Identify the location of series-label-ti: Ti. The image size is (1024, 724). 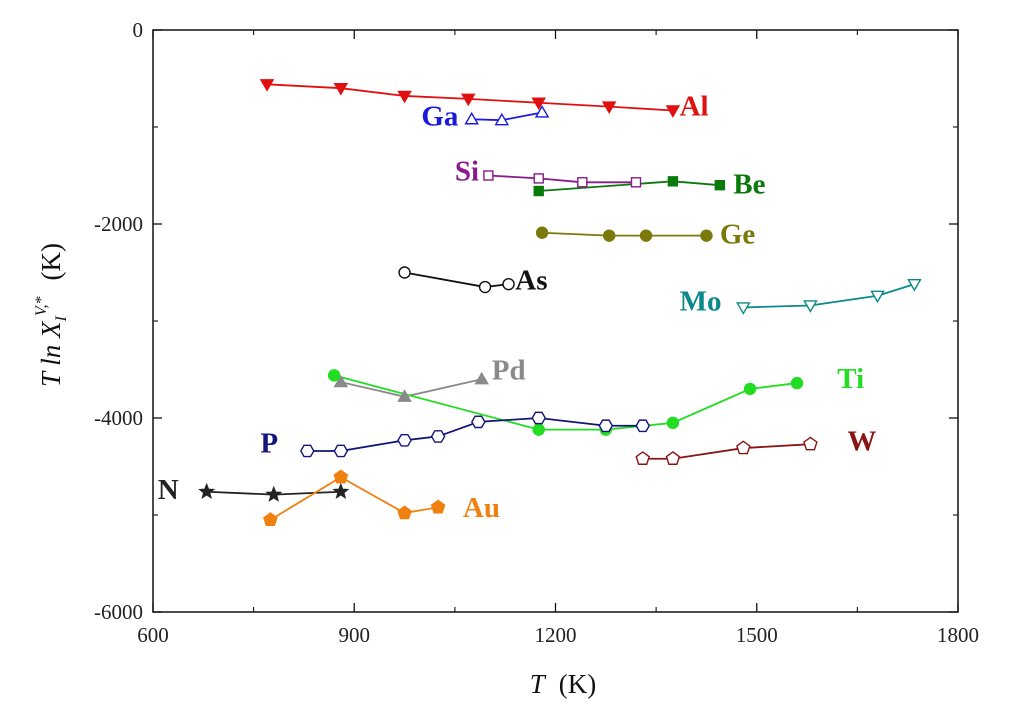
(850, 379).